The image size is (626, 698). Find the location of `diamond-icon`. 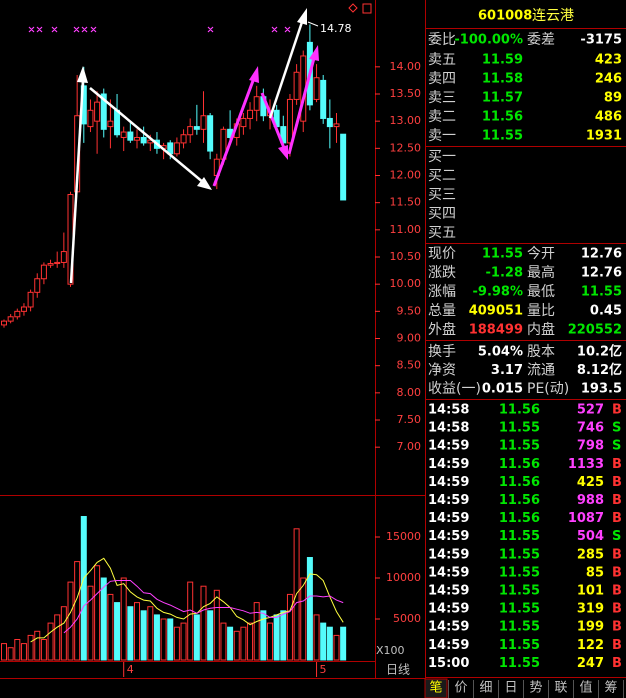

diamond-icon is located at coordinates (353, 8).